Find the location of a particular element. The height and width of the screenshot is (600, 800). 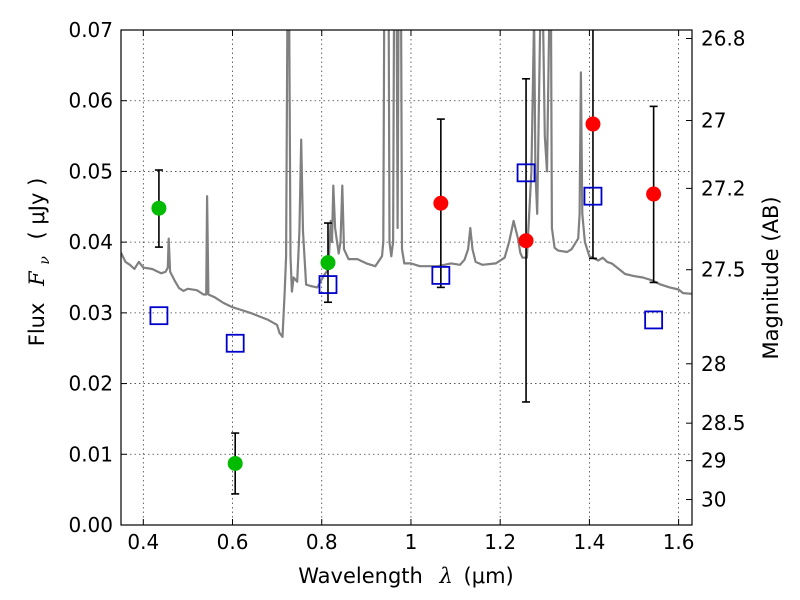

x-tick-label: 0.6 is located at coordinates (233, 542).